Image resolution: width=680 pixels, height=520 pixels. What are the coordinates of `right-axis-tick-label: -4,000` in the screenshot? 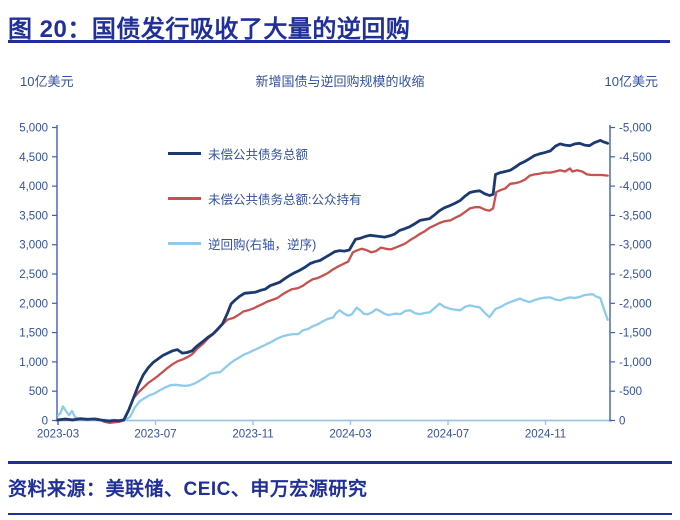 It's located at (635, 187).